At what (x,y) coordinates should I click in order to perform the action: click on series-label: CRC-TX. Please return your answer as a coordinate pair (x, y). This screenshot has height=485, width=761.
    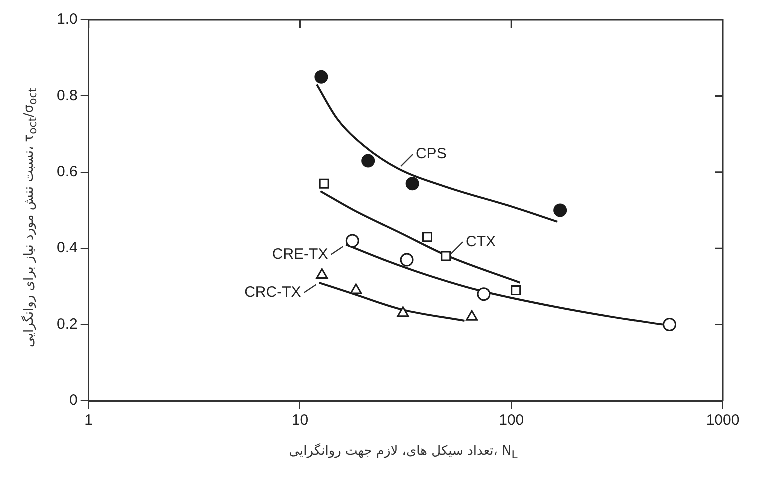
    Looking at the image, I should click on (273, 293).